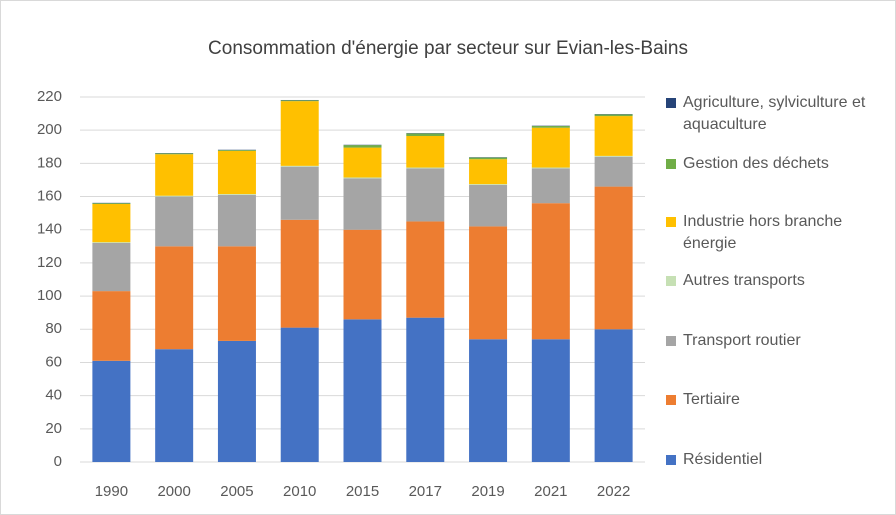  I want to click on legend-item: Gestion des déchets, so click(778, 164).